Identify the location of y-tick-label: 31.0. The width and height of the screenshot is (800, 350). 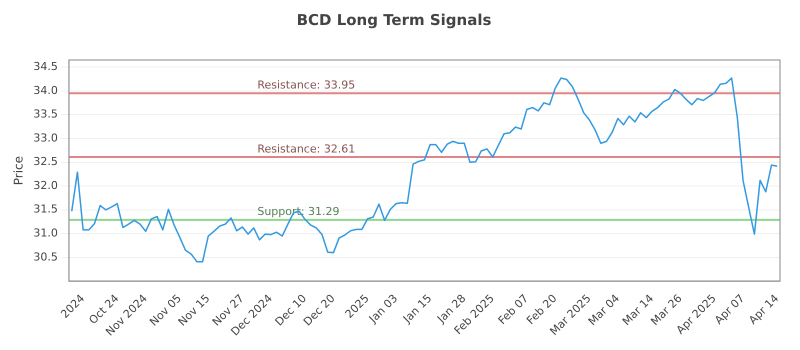
(45, 233).